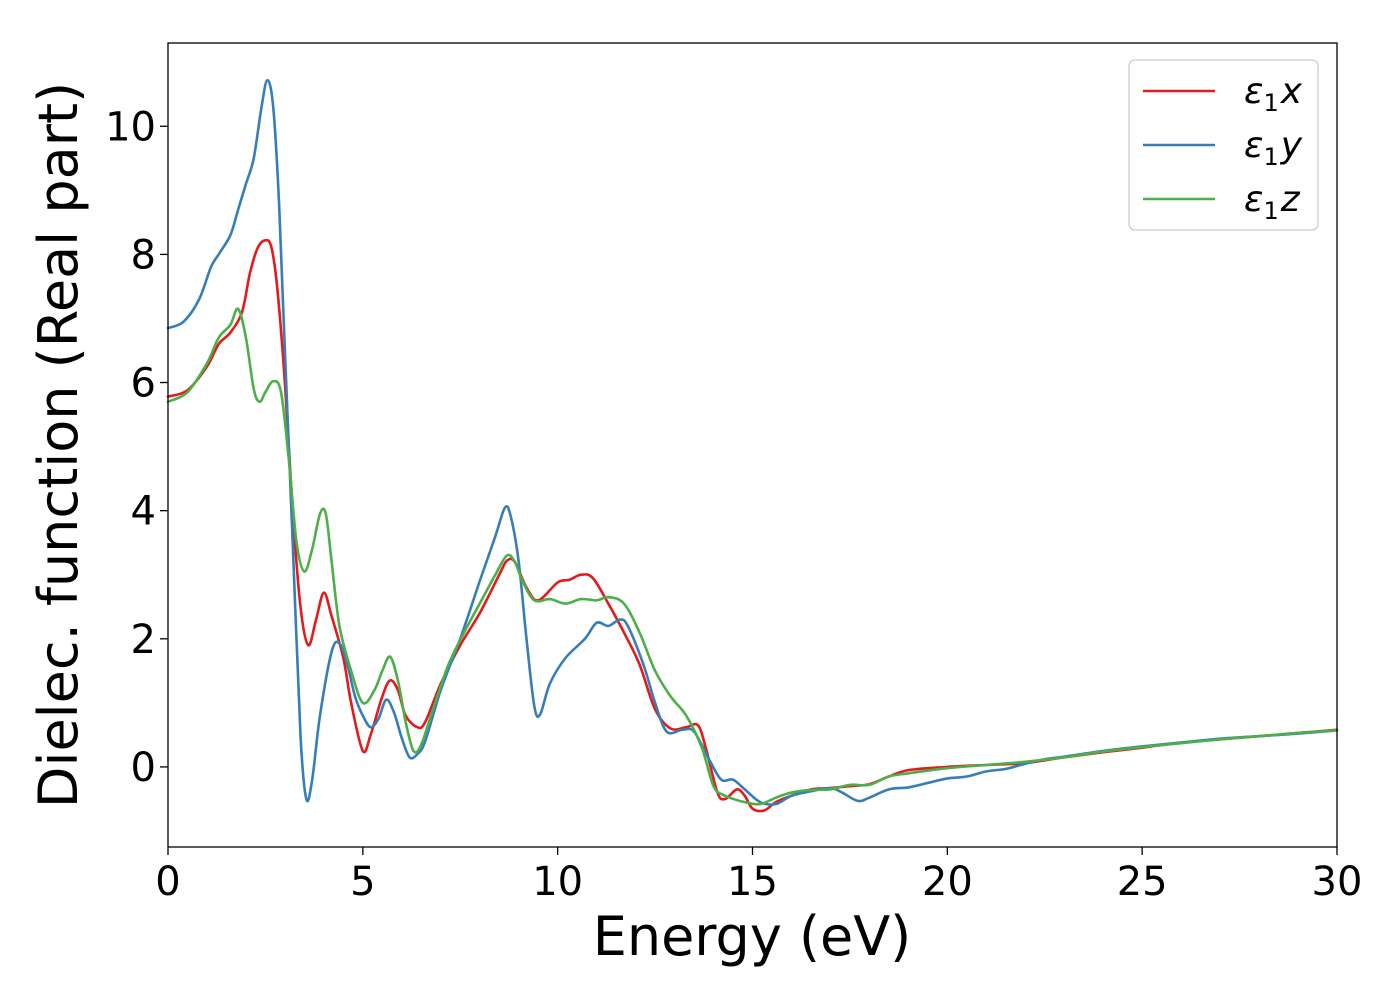  I want to click on legend: ε1x ε1y ε1z, so click(1223, 145).